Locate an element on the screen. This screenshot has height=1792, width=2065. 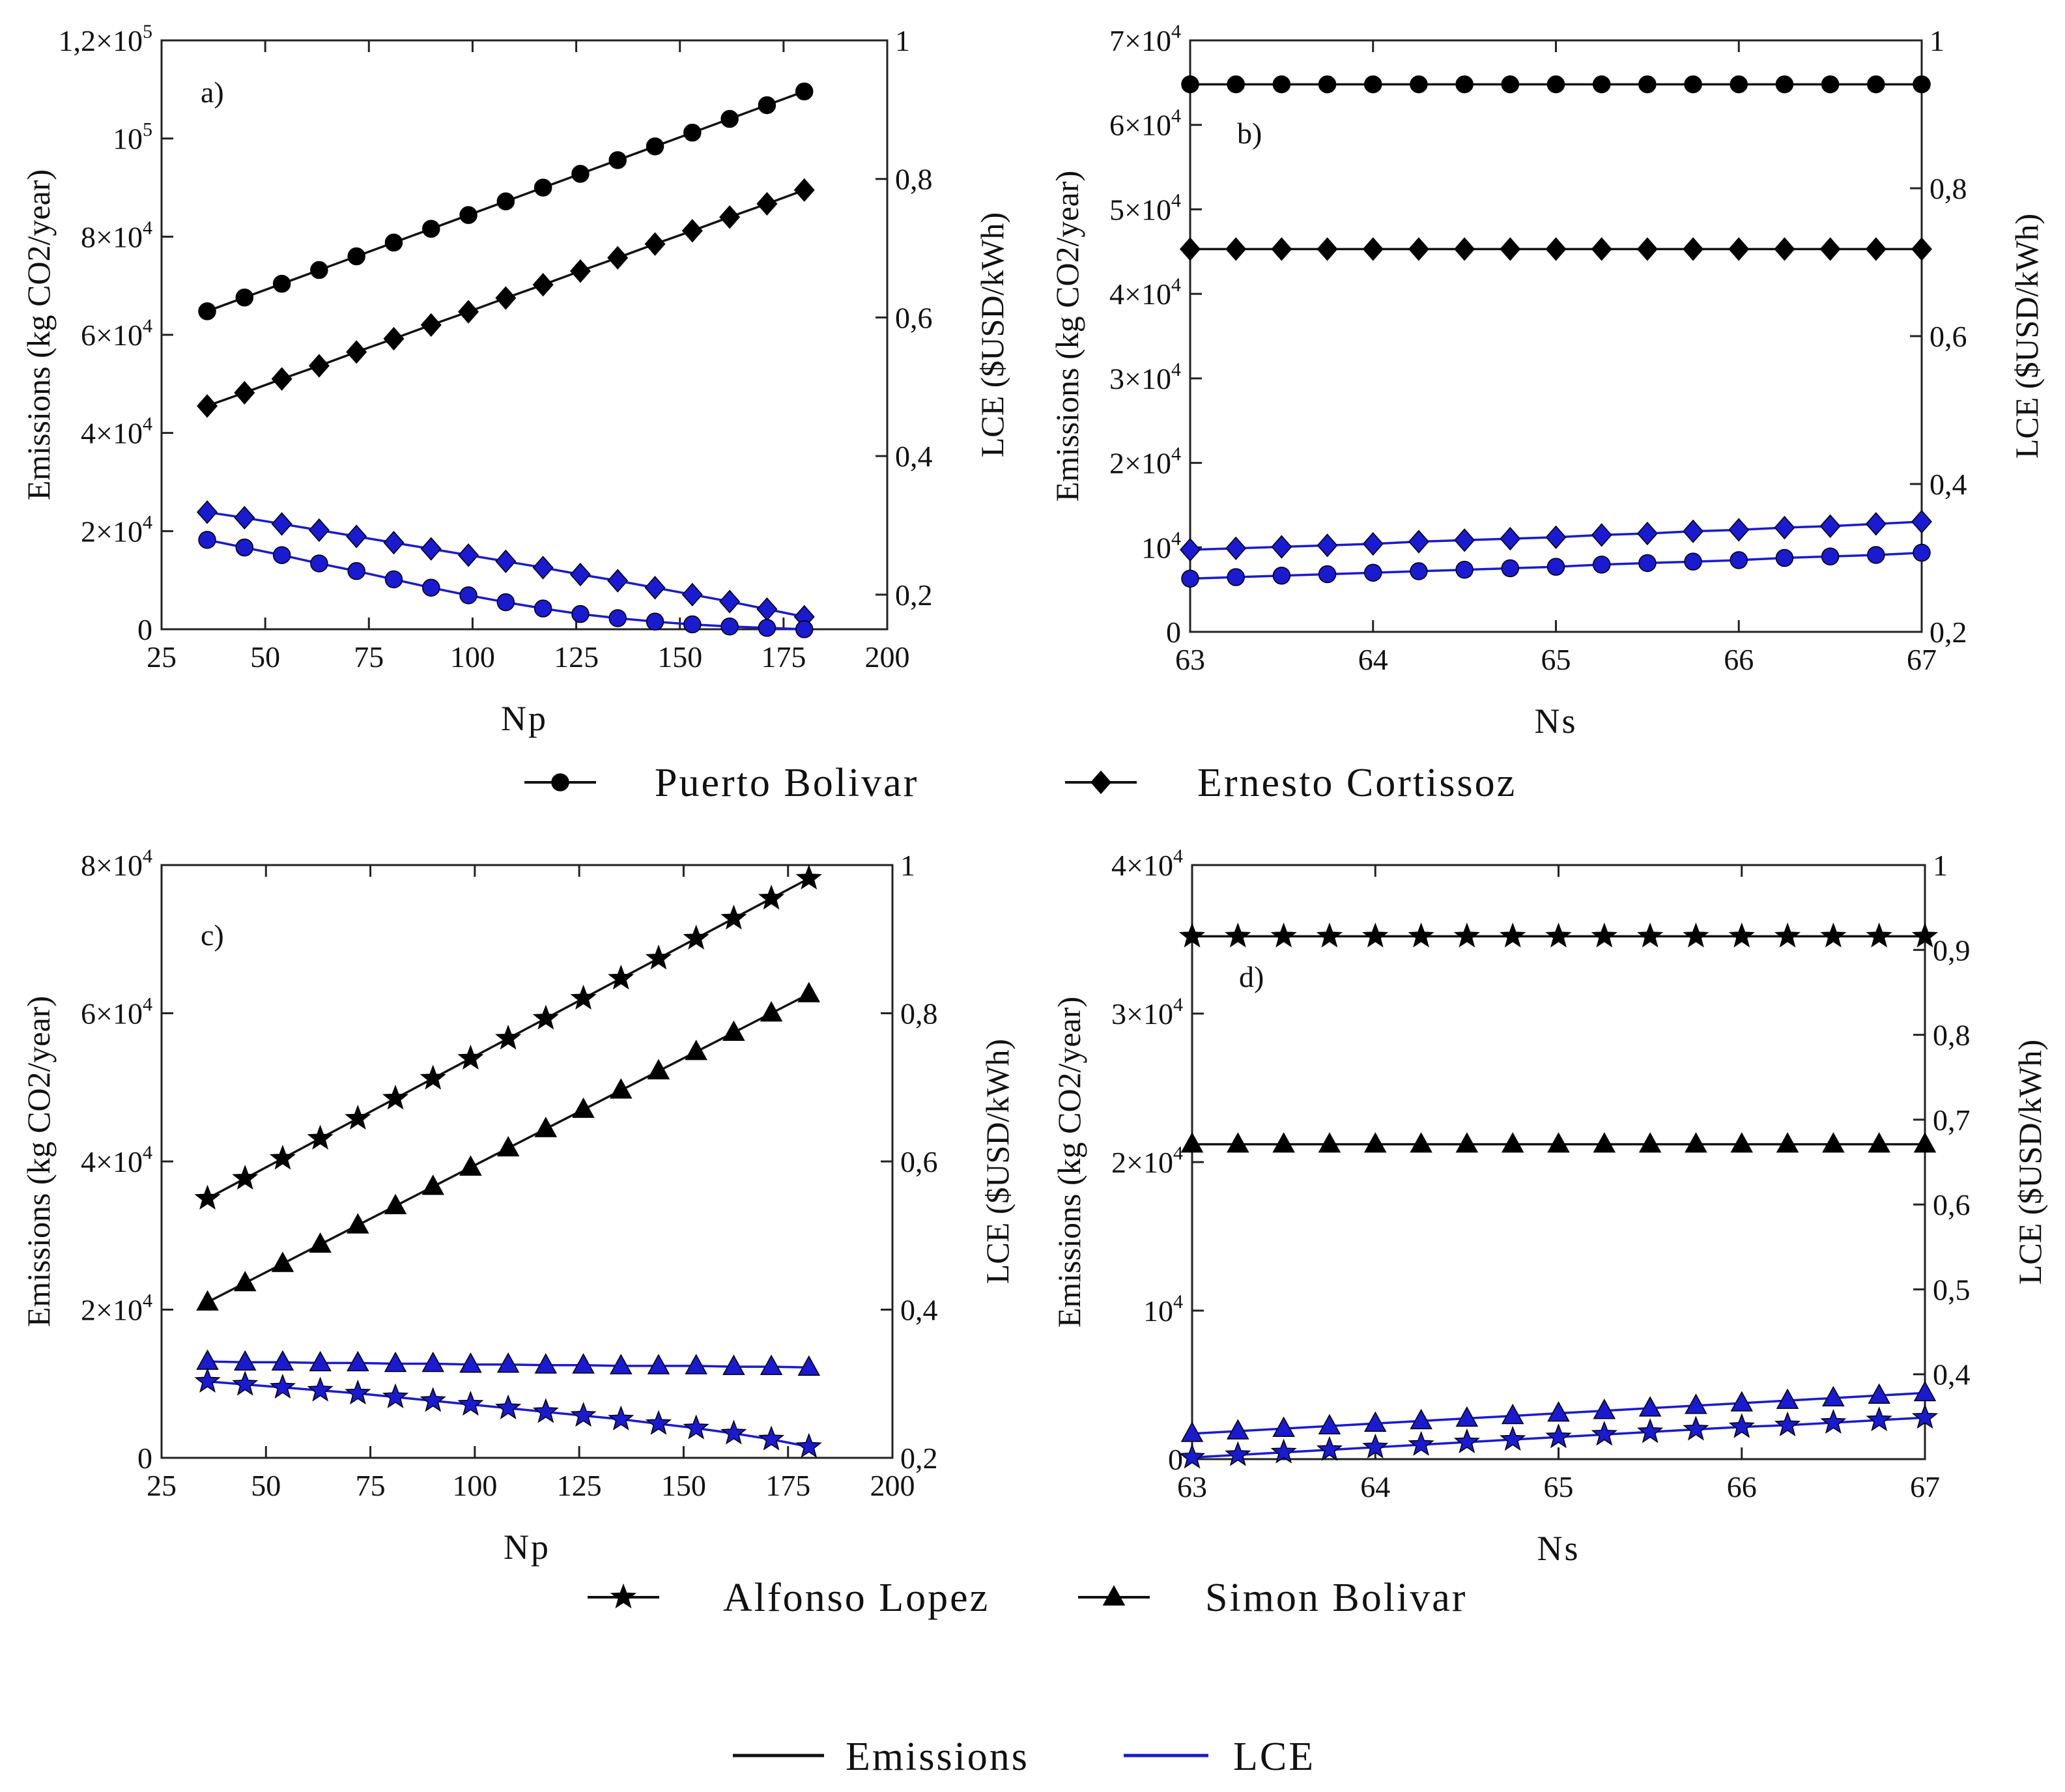
y2-tick-label: 0,5 is located at coordinates (1952, 1289).